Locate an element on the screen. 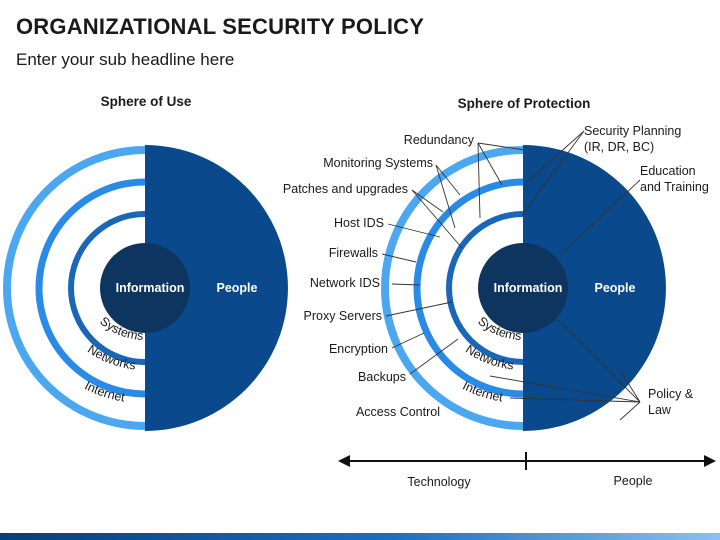 The width and height of the screenshot is (720, 540). right-ring-internet is located at coordinates (452, 288).